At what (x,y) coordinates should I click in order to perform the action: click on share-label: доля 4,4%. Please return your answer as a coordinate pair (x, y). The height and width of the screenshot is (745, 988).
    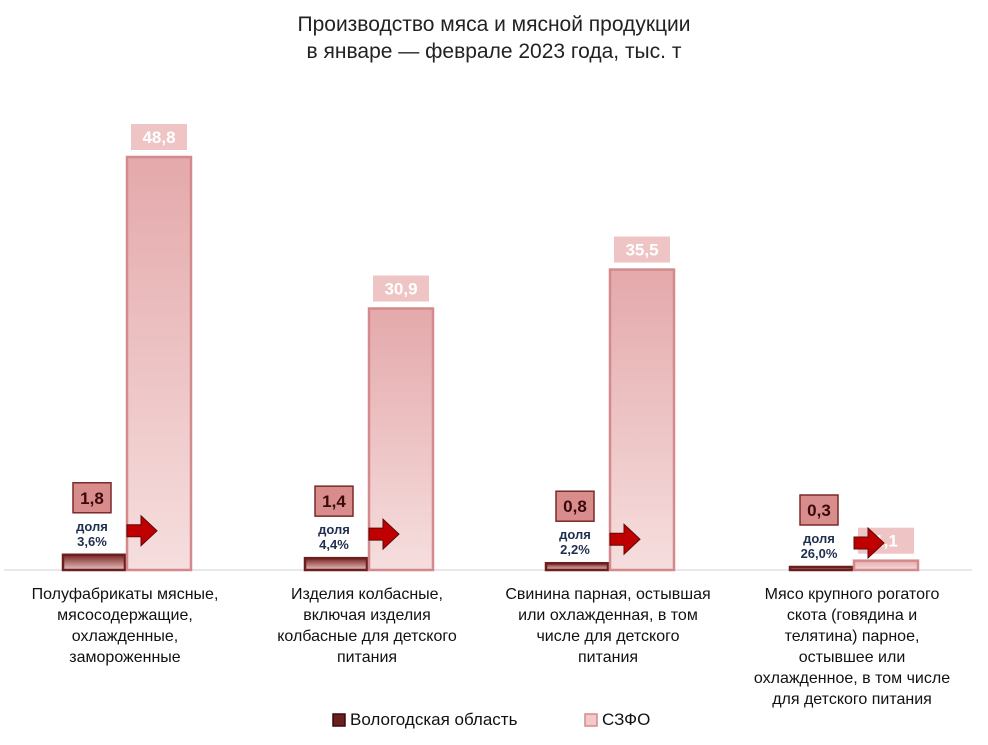
    Looking at the image, I should click on (334, 537).